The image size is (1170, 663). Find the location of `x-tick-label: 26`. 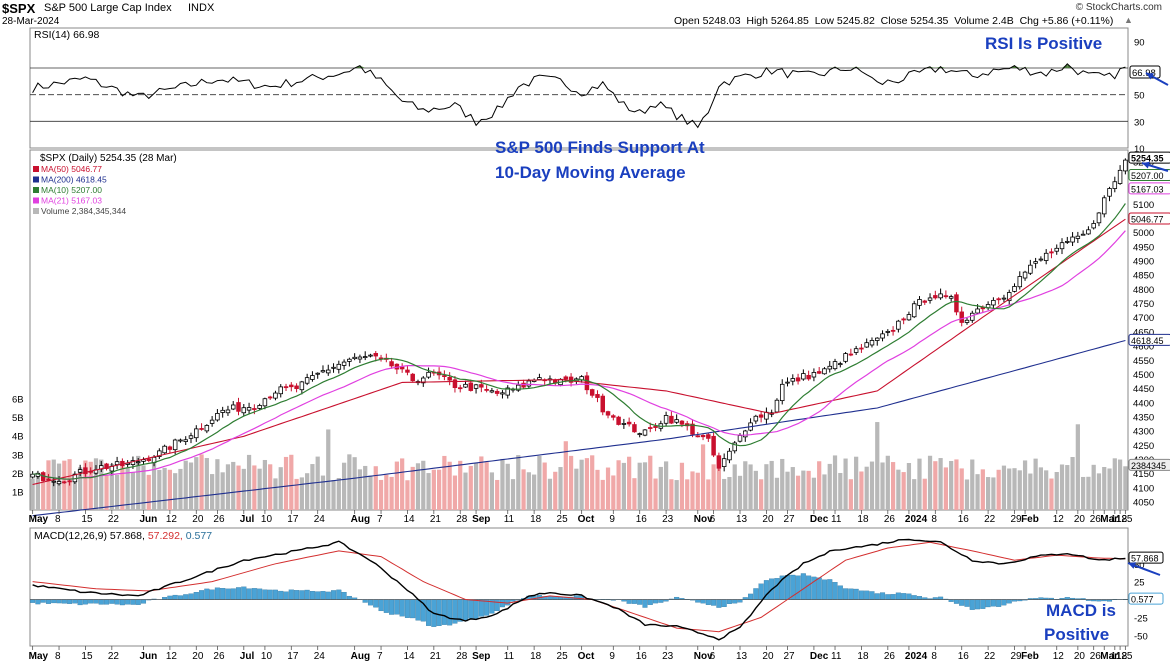

x-tick-label: 26 is located at coordinates (219, 519).